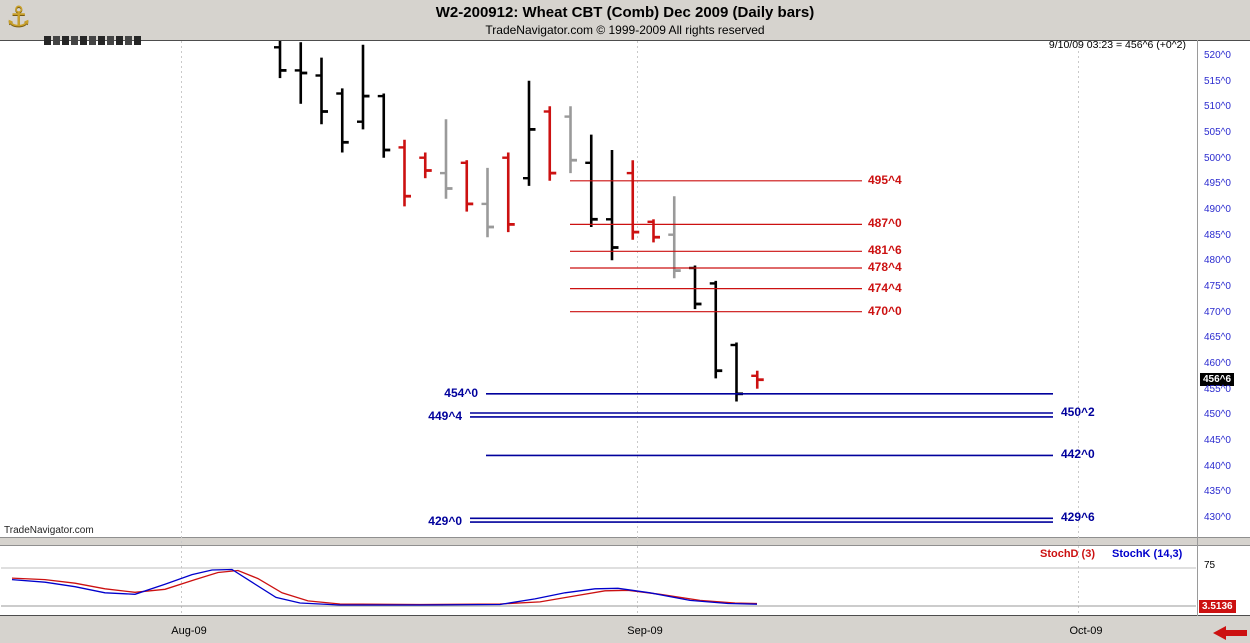 The image size is (1250, 643). Describe the element at coordinates (1086, 631) in the screenshot. I see `date-axis-label: Oct-09` at that location.